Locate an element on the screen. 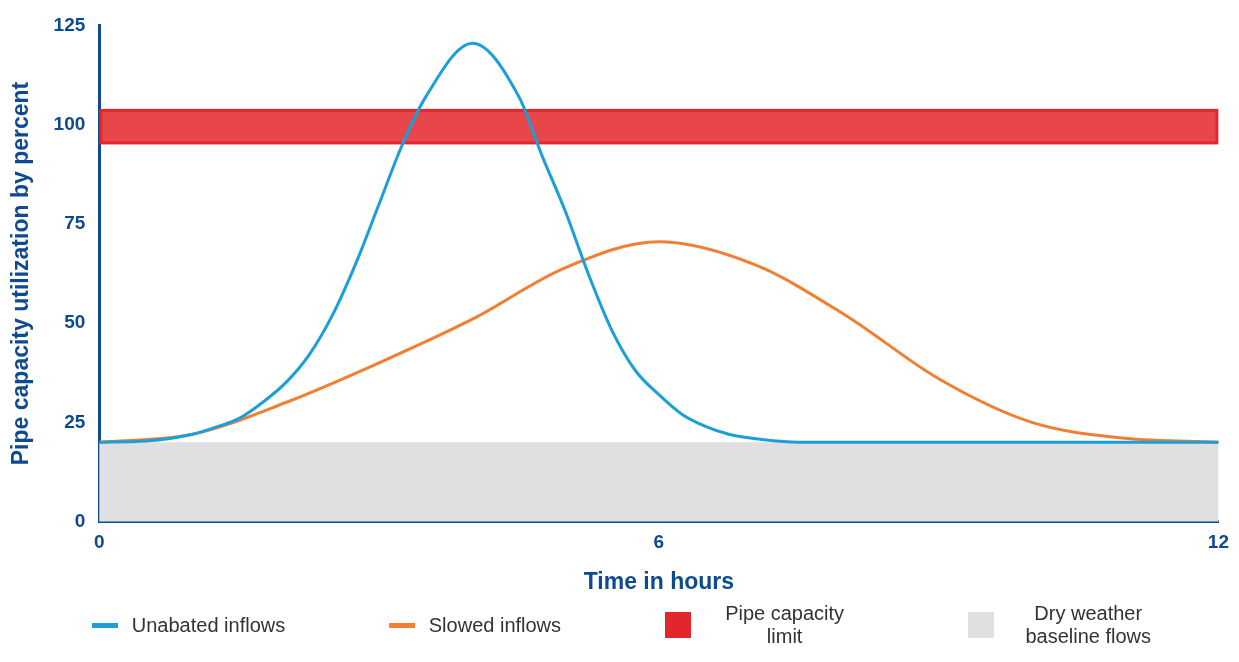  legend-label: Dry weather baseline flows is located at coordinates (1088, 625).